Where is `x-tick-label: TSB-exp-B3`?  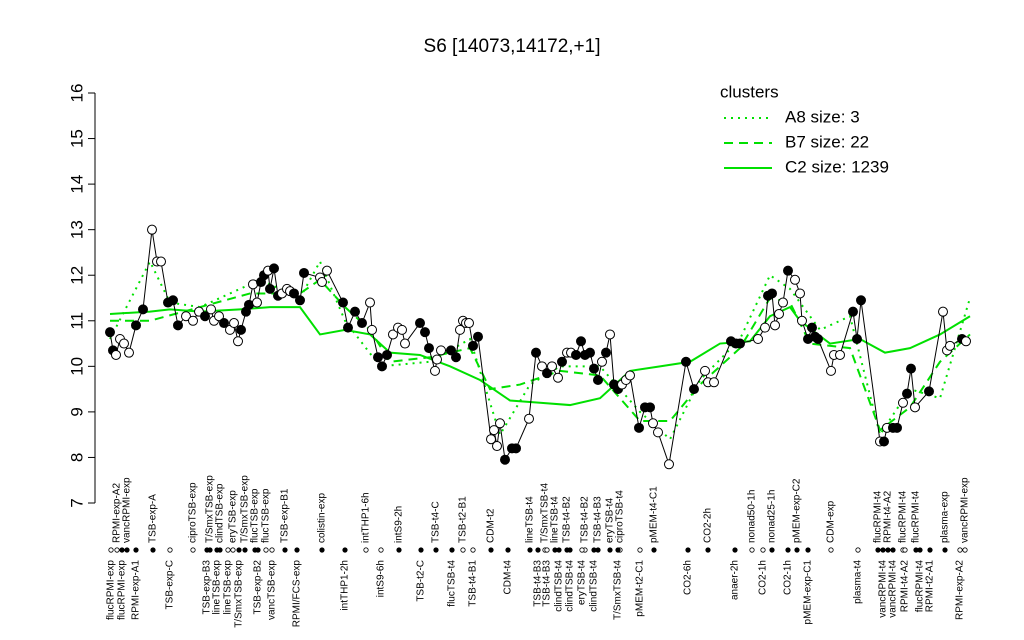
x-tick-label: TSB-exp-B3 is located at coordinates (207, 587).